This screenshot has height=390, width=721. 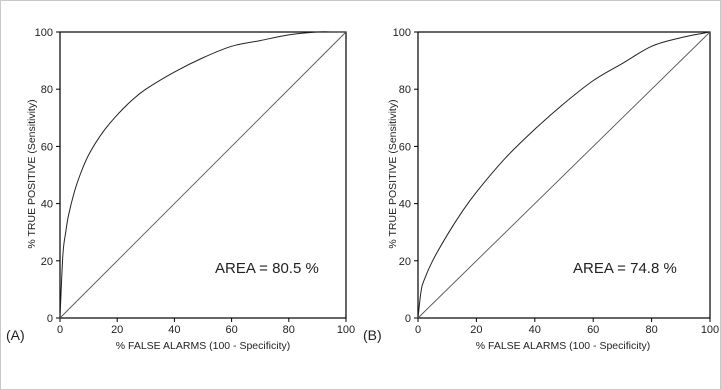 What do you see at coordinates (625, 268) in the screenshot?
I see `area-annotation: AREA = 74.8 %` at bounding box center [625, 268].